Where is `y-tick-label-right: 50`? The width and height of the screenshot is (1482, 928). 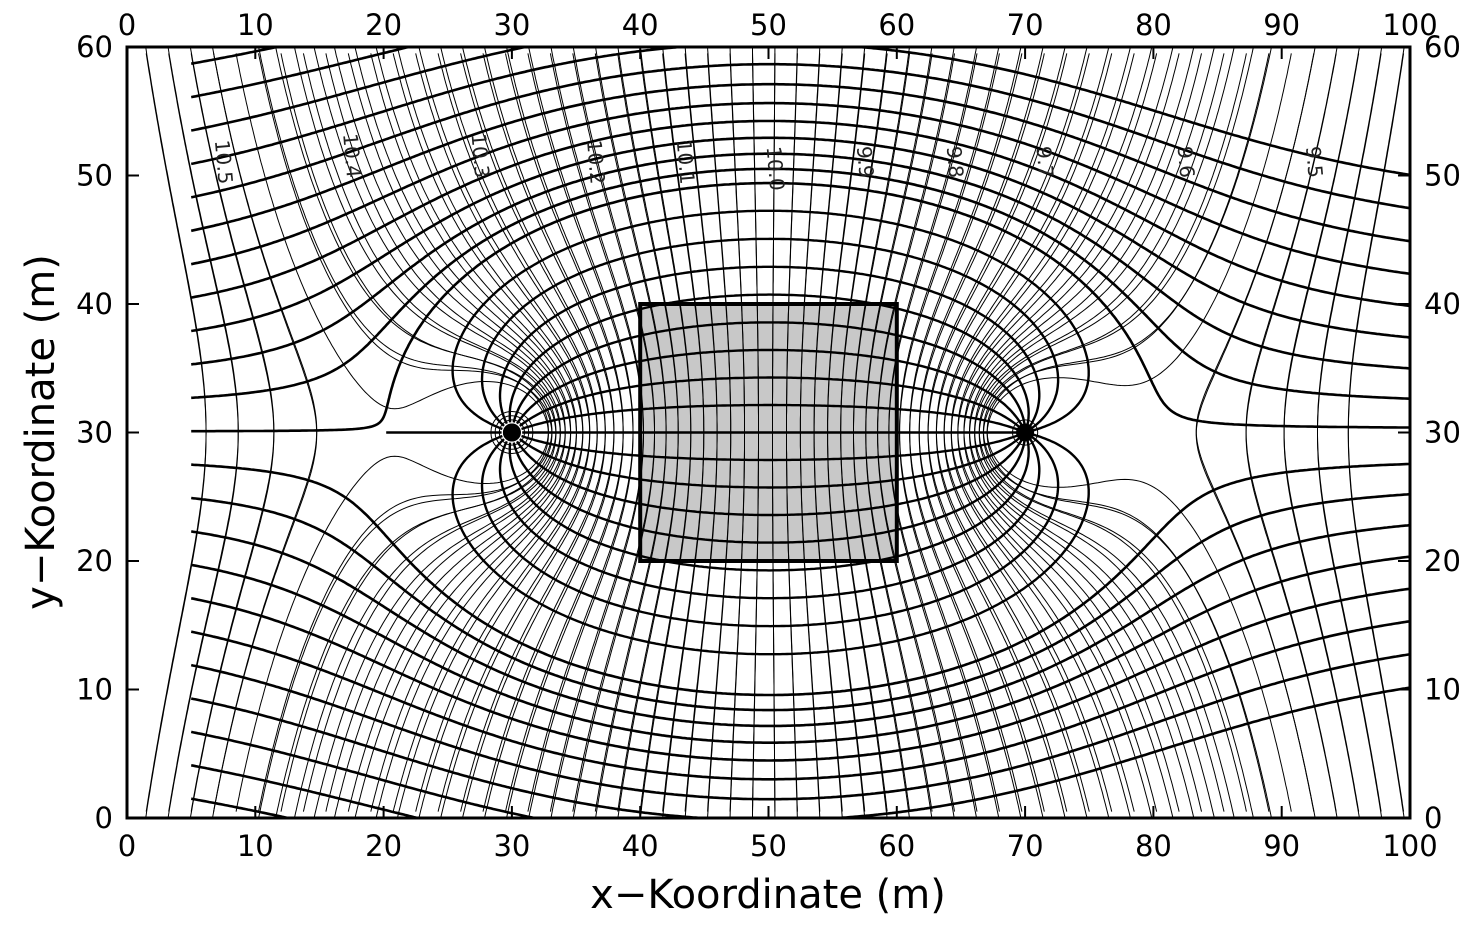 y-tick-label-right: 50 is located at coordinates (1442, 176).